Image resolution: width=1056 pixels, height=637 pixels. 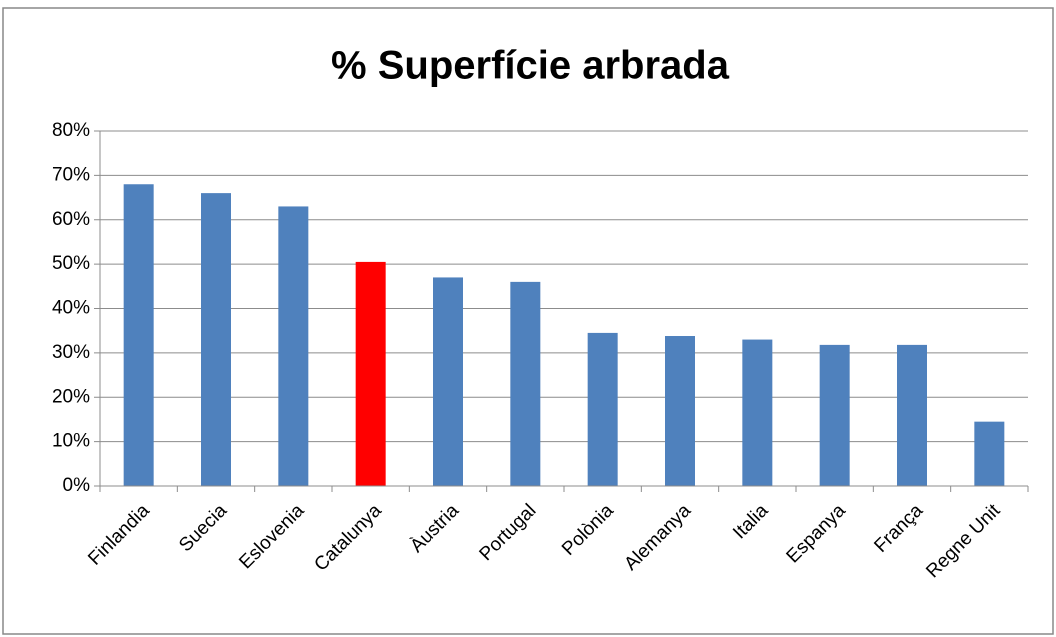 I want to click on y-tick-label: 10%, so click(x=71, y=441).